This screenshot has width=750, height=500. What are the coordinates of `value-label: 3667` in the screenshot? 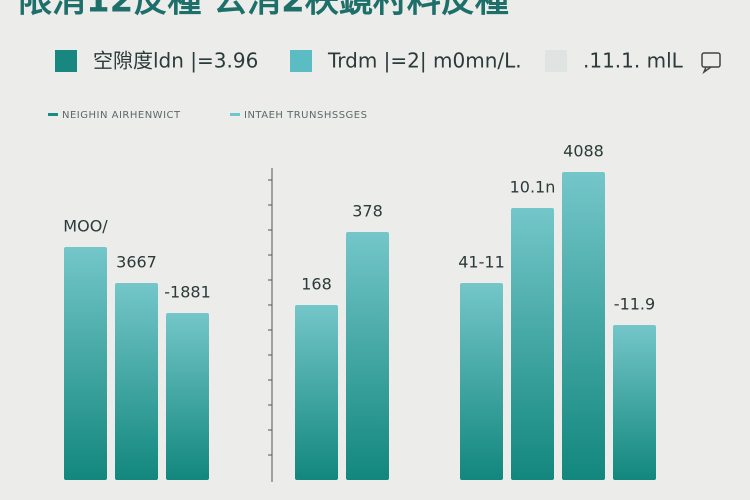 It's located at (136, 262).